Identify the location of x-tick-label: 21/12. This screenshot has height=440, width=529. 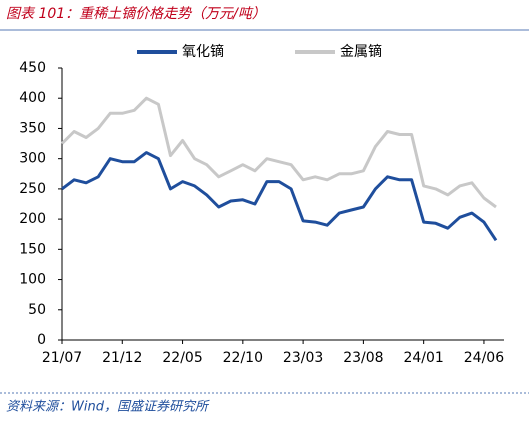
(122, 358).